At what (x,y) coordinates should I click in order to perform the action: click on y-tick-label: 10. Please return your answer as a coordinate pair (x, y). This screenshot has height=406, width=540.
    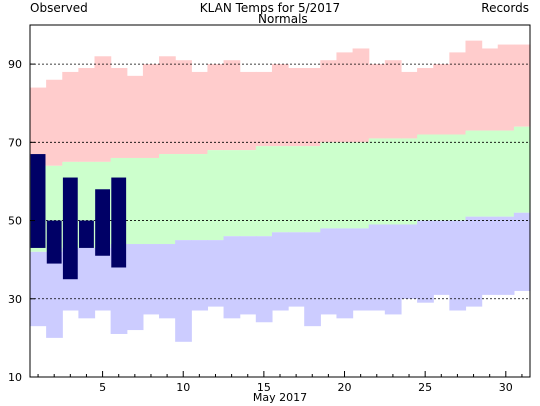
    Looking at the image, I should click on (15, 377).